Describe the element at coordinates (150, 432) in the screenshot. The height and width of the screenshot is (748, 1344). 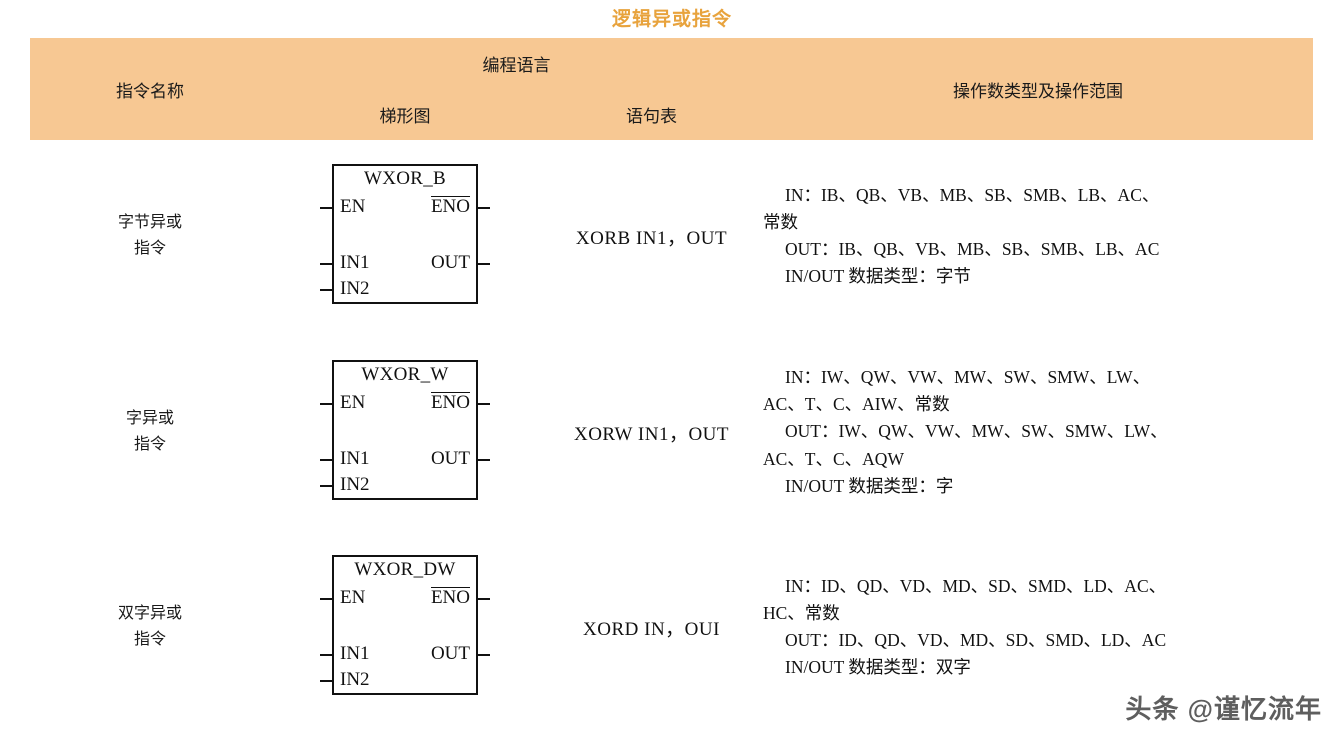
I see `instruction-name-cell: 字异或 指令` at that location.